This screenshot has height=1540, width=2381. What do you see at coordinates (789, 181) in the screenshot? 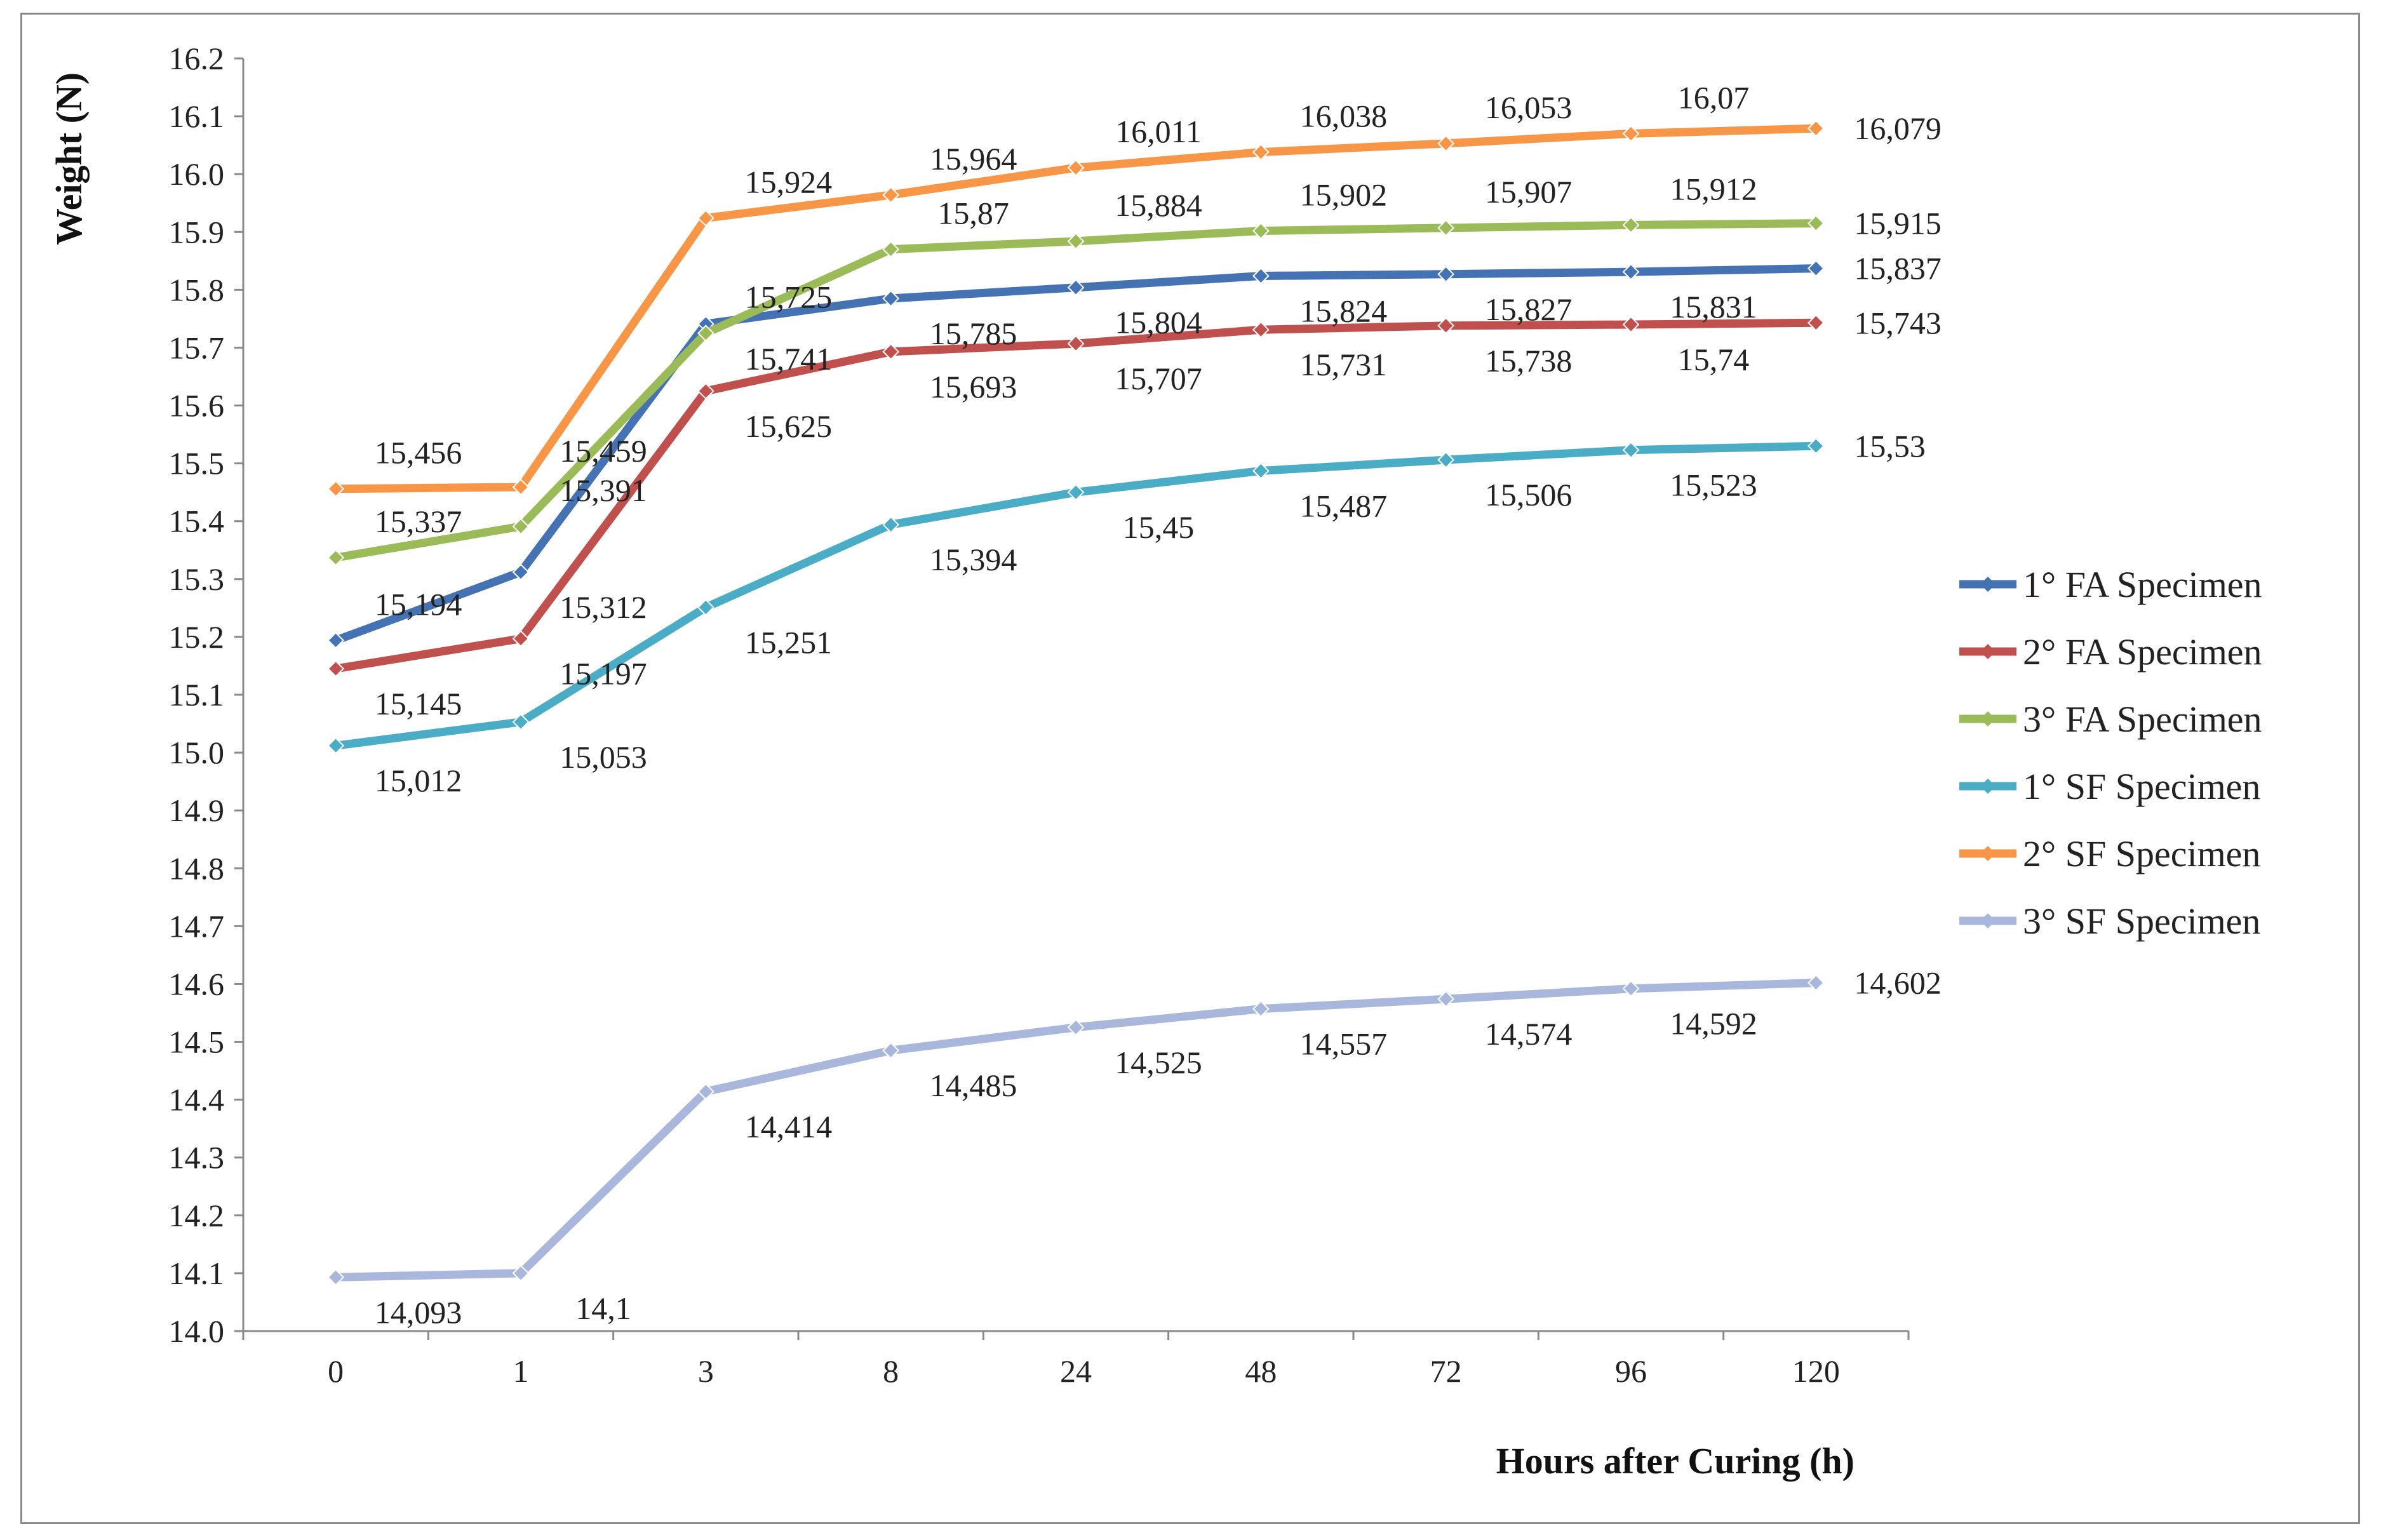
I see `data-label: 15,924` at bounding box center [789, 181].